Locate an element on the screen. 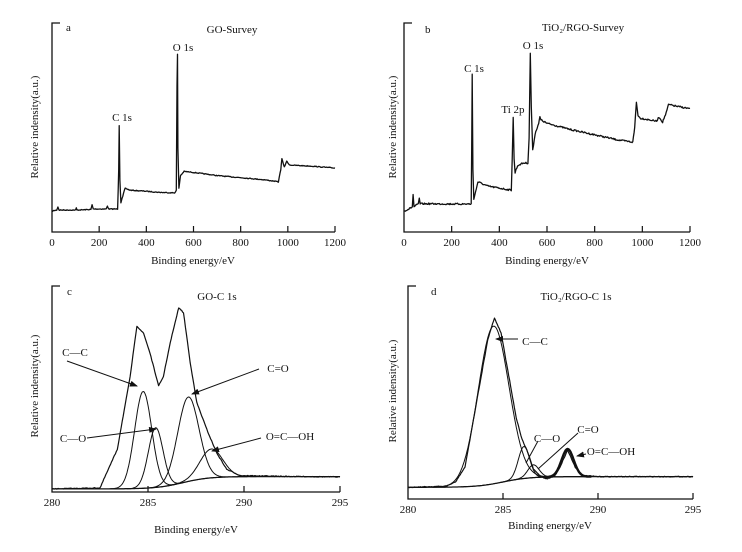  x-tick-label-b-400: 400 is located at coordinates (499, 243).